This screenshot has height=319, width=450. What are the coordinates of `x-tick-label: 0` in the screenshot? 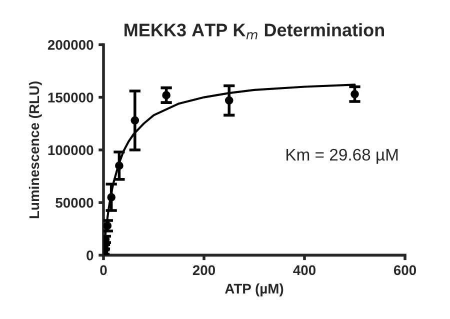 It's located at (103, 270).